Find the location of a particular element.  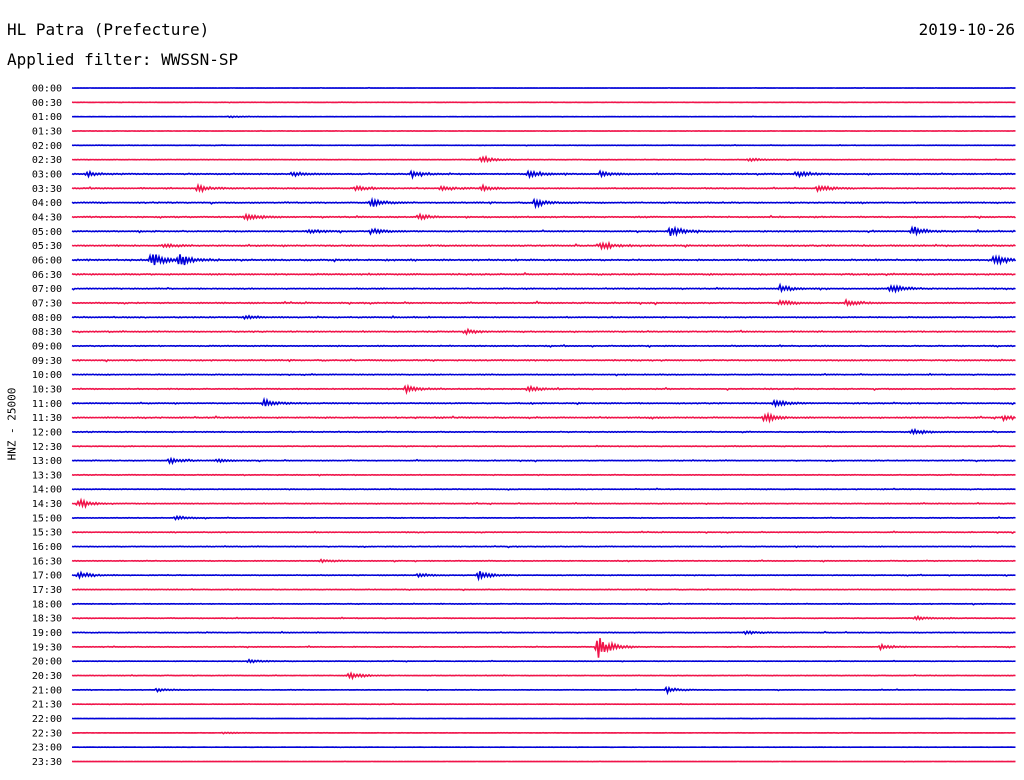

row-label-35: 17:30 is located at coordinates (47, 590).